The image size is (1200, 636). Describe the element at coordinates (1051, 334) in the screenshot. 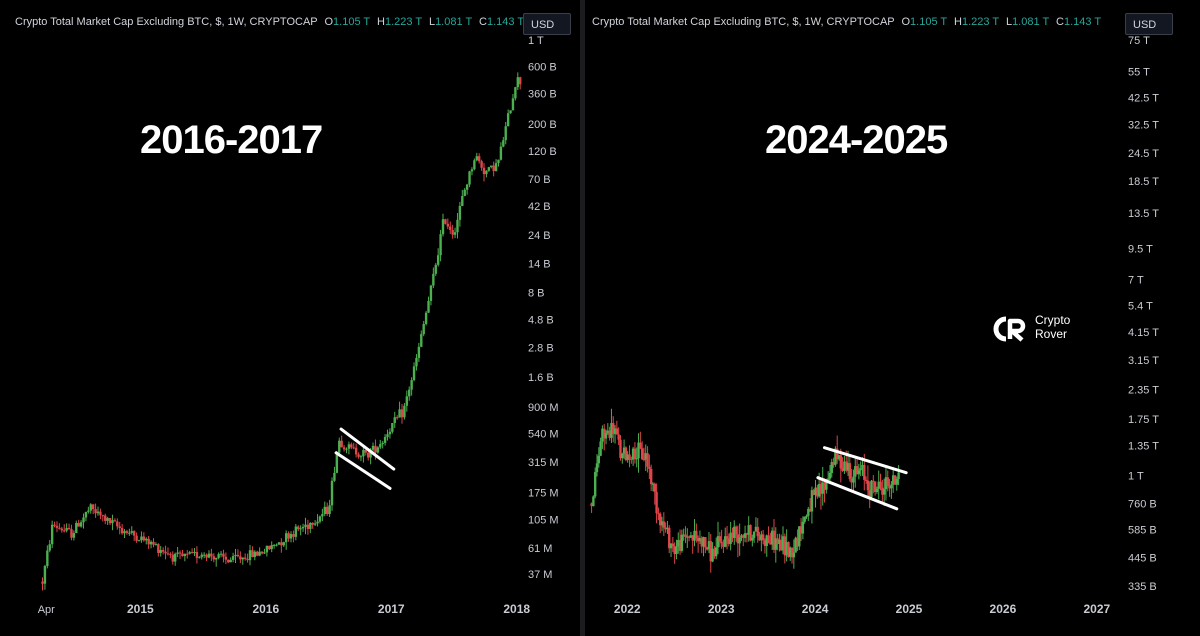

I see `brand-name-line2: Rover` at that location.